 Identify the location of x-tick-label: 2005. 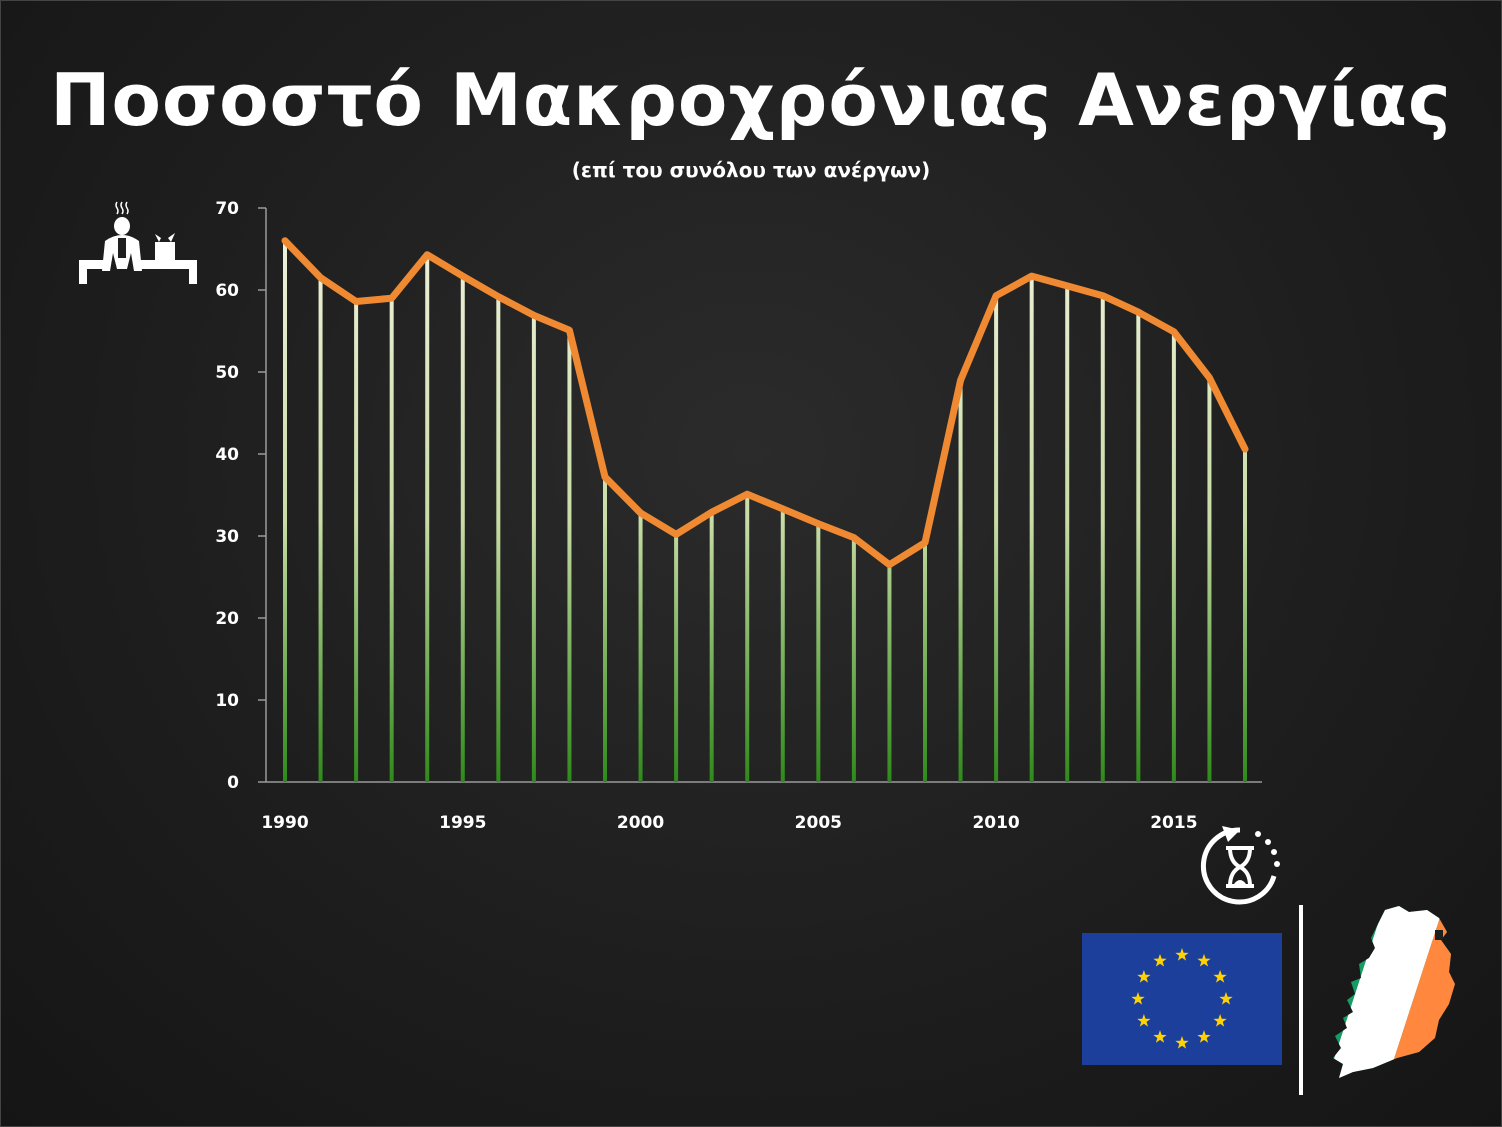
(818, 823).